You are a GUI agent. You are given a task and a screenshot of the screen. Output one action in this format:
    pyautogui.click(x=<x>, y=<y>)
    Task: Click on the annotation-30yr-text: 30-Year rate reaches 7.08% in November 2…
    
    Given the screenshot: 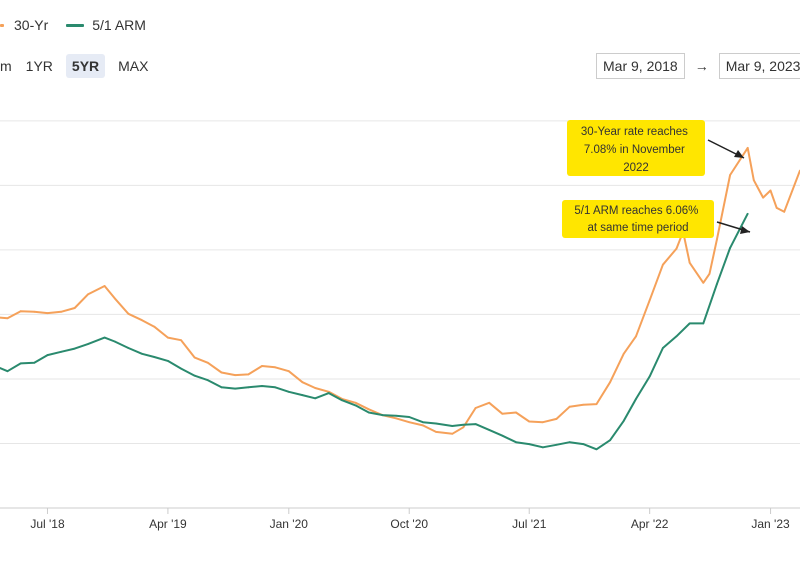 What is the action you would take?
    pyautogui.click(x=636, y=150)
    